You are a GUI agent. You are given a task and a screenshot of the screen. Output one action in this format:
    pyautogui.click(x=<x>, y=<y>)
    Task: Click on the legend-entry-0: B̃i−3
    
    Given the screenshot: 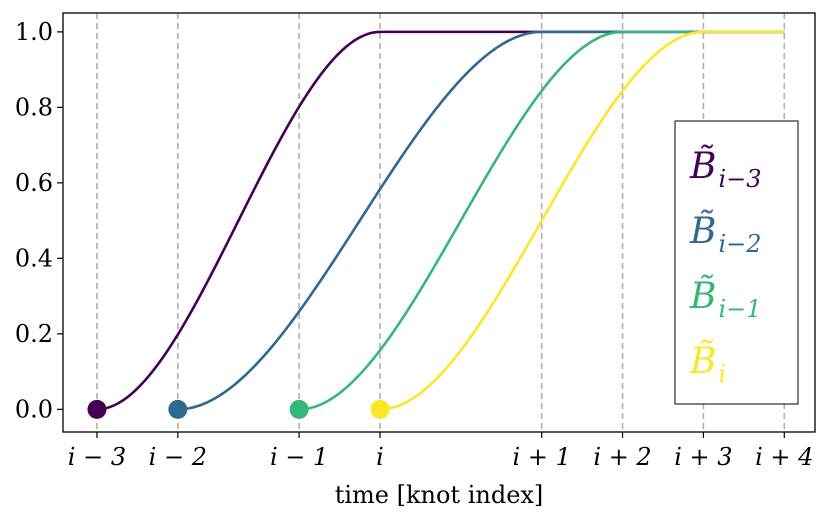 What is the action you would take?
    pyautogui.click(x=725, y=169)
    